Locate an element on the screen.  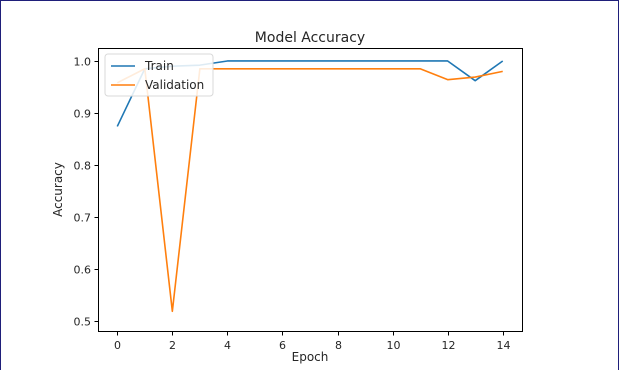
y-tick-label: 0.9 is located at coordinates (83, 114).